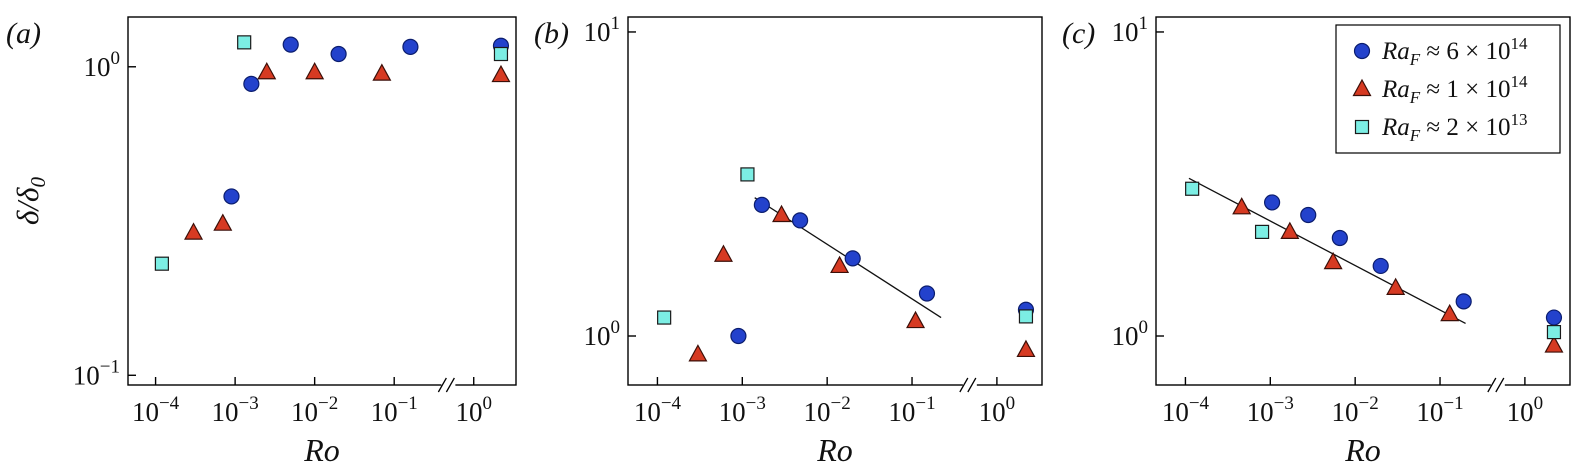 This screenshot has width=1588, height=476. Describe the element at coordinates (1078, 33) in the screenshot. I see `panel-label: (c)` at that location.